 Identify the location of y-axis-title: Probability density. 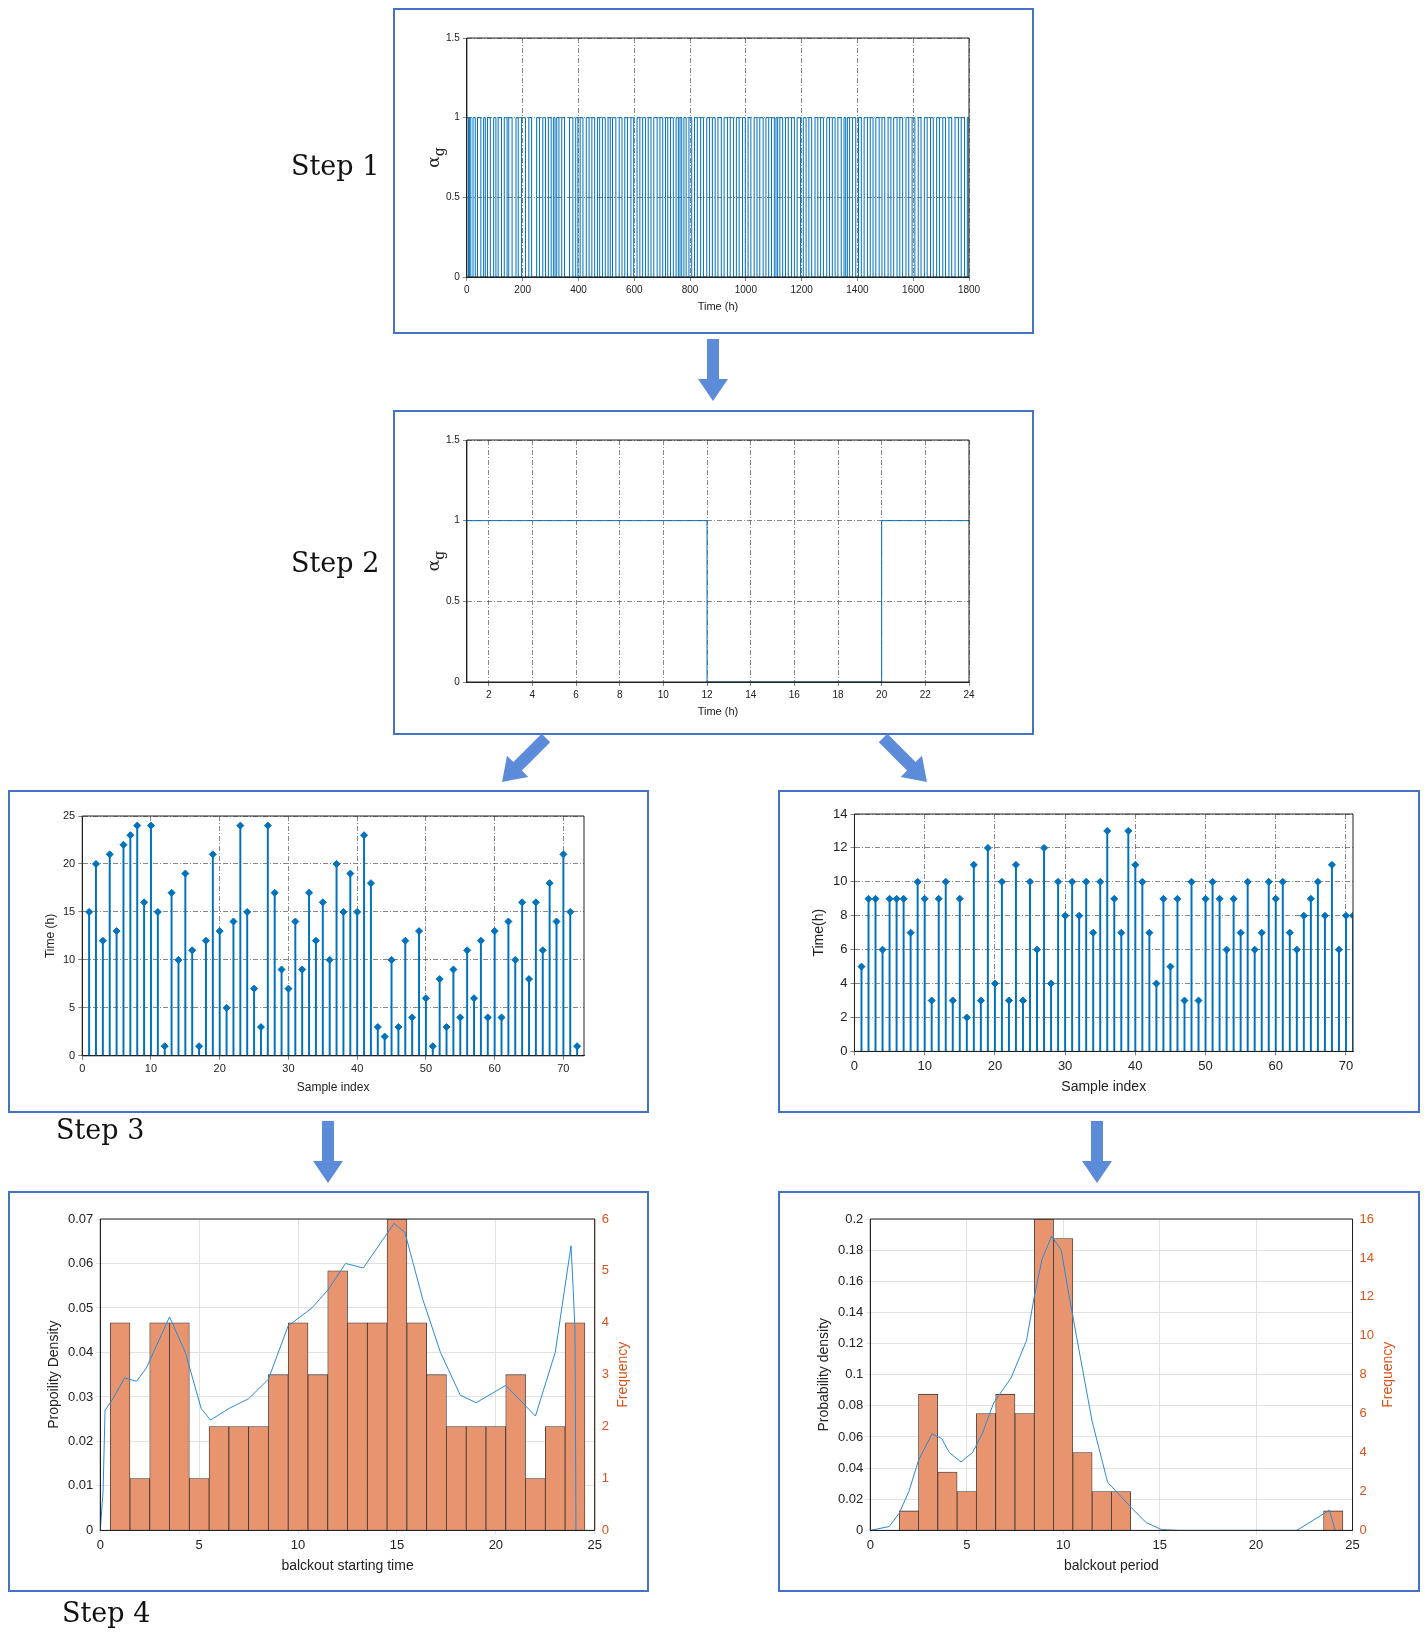
(822, 1374).